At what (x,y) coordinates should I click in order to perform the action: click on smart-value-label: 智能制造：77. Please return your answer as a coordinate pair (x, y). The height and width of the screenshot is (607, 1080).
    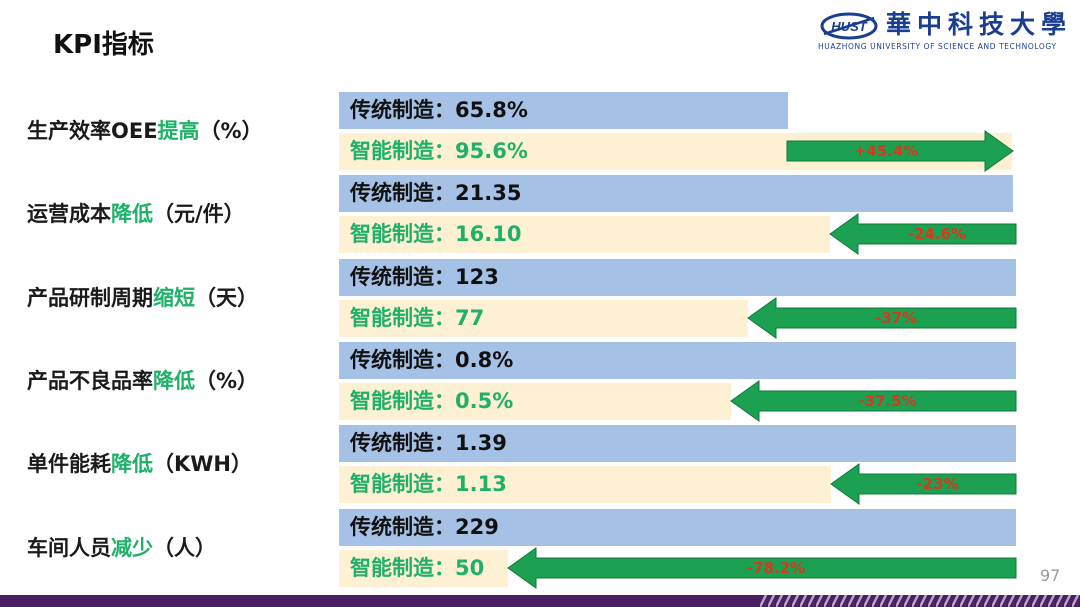
    Looking at the image, I should click on (417, 317).